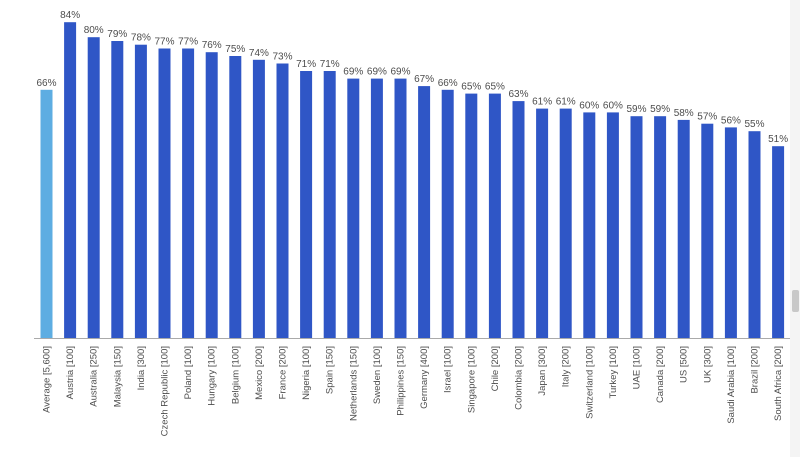  Describe the element at coordinates (795, 228) in the screenshot. I see `scrollbar` at that location.